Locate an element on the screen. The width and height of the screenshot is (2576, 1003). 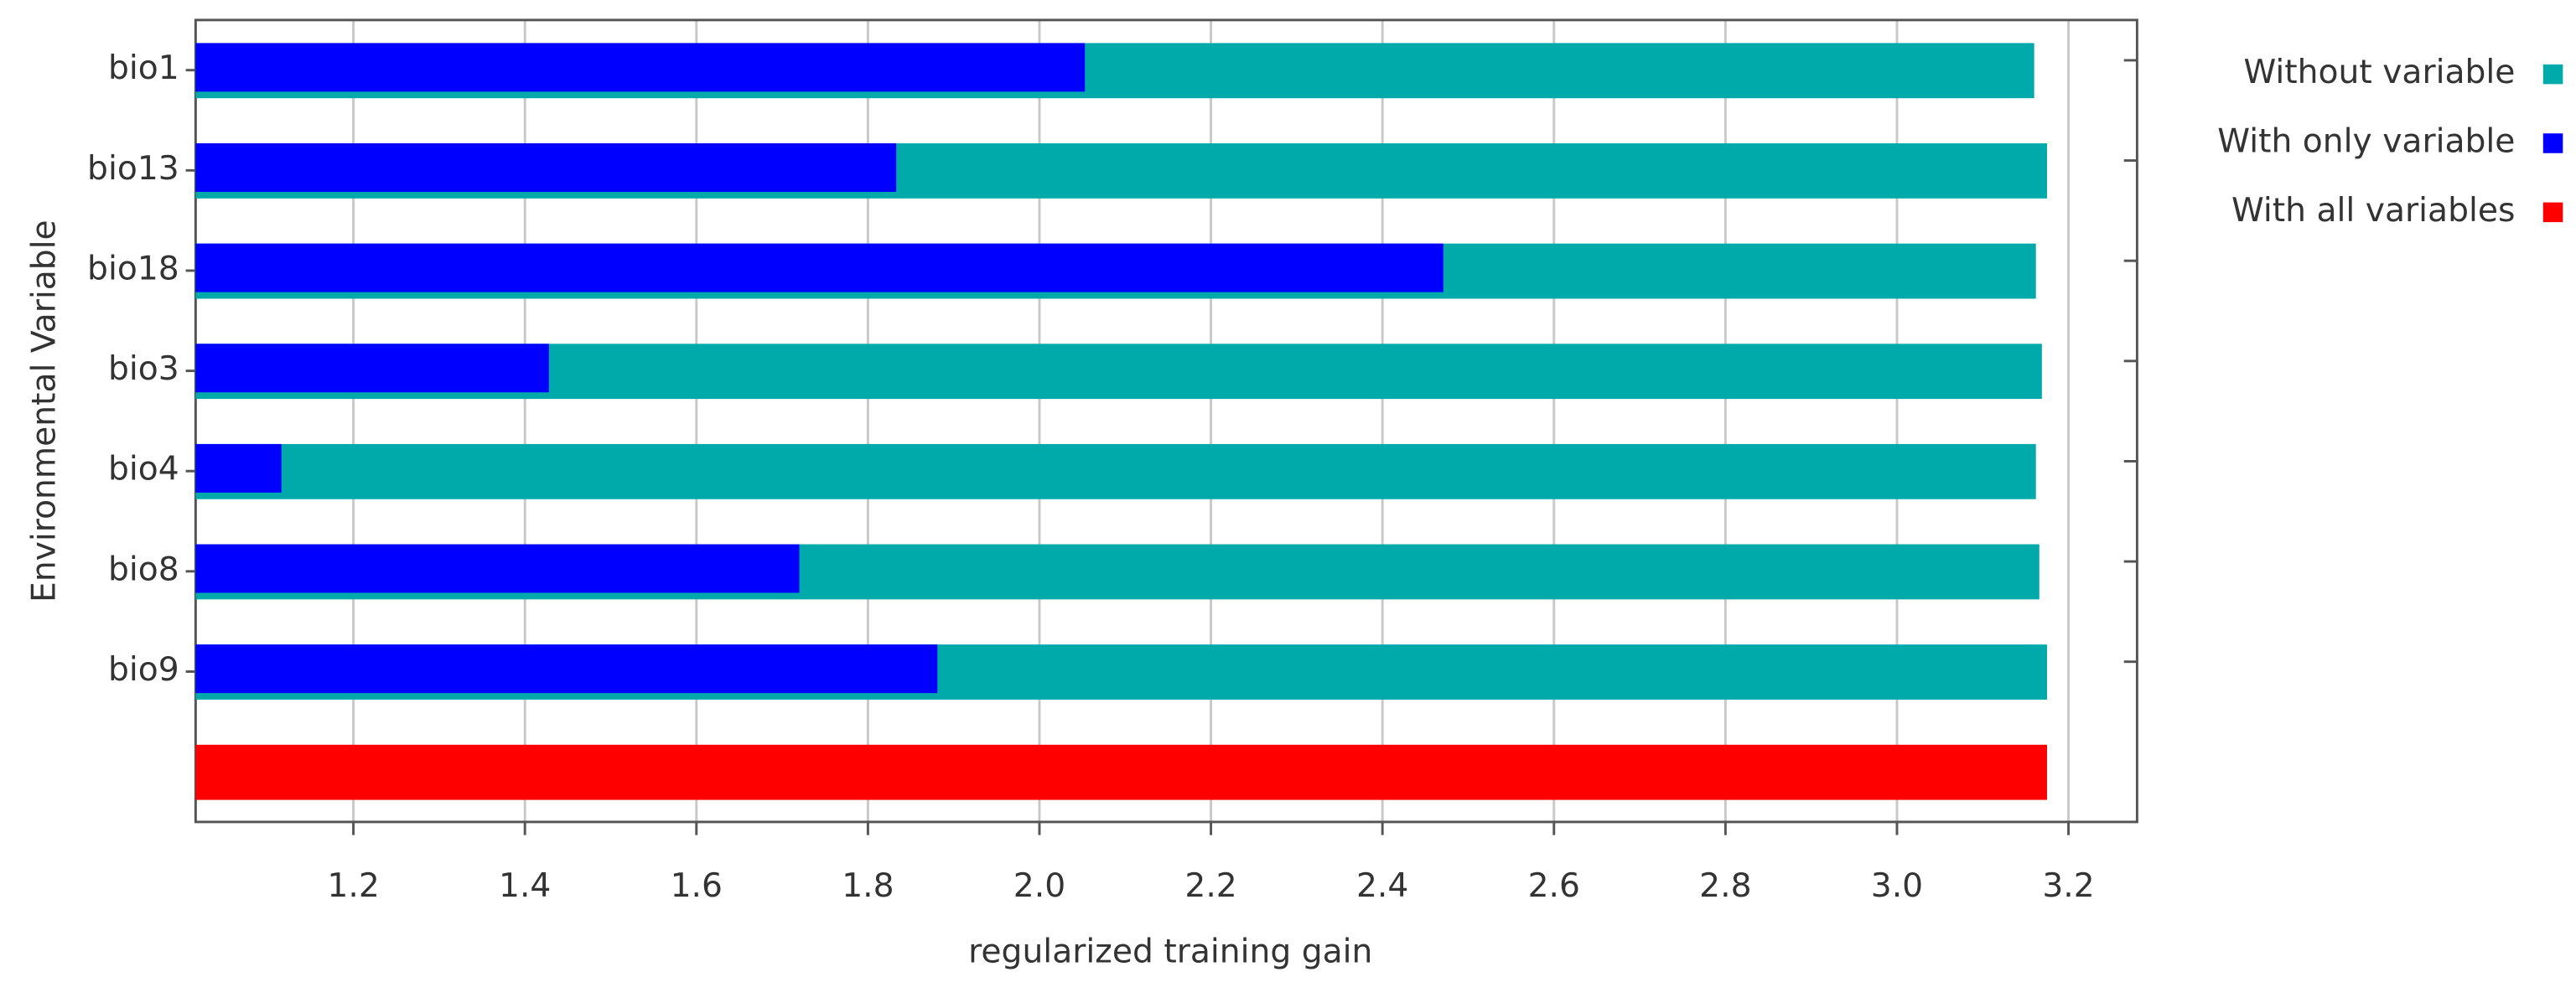
legend-label: With only variable is located at coordinates (2366, 141).